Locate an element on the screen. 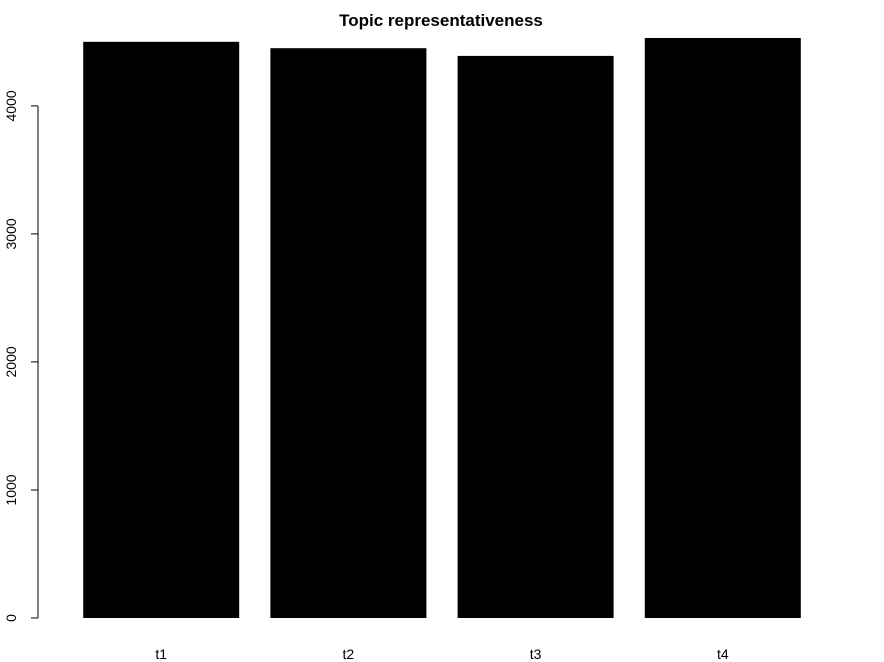  y-tick-label: 3000 is located at coordinates (11, 233).